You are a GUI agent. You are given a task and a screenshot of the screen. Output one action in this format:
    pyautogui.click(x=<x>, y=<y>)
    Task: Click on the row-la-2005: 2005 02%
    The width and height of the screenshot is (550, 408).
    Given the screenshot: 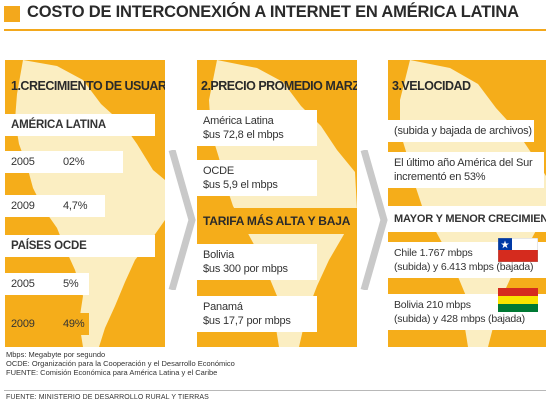 What is the action you would take?
    pyautogui.click(x=64, y=162)
    